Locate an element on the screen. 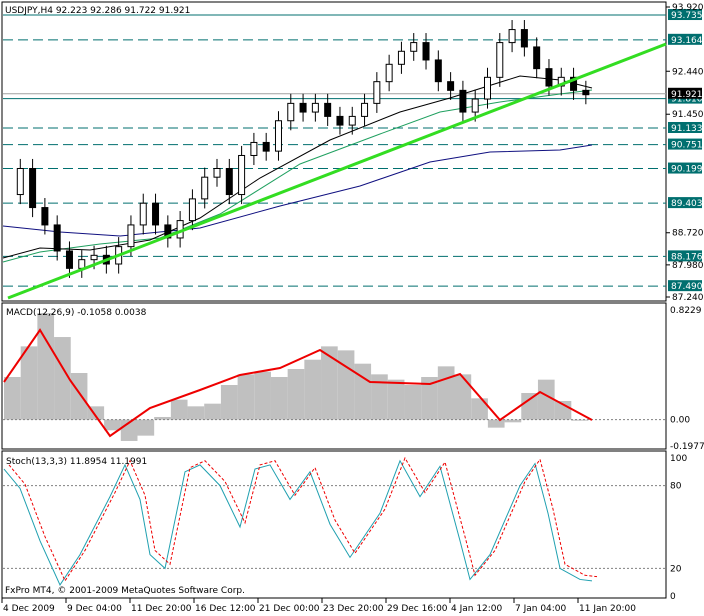  time-axis-label: 11 Jan 20:00 is located at coordinates (607, 609).